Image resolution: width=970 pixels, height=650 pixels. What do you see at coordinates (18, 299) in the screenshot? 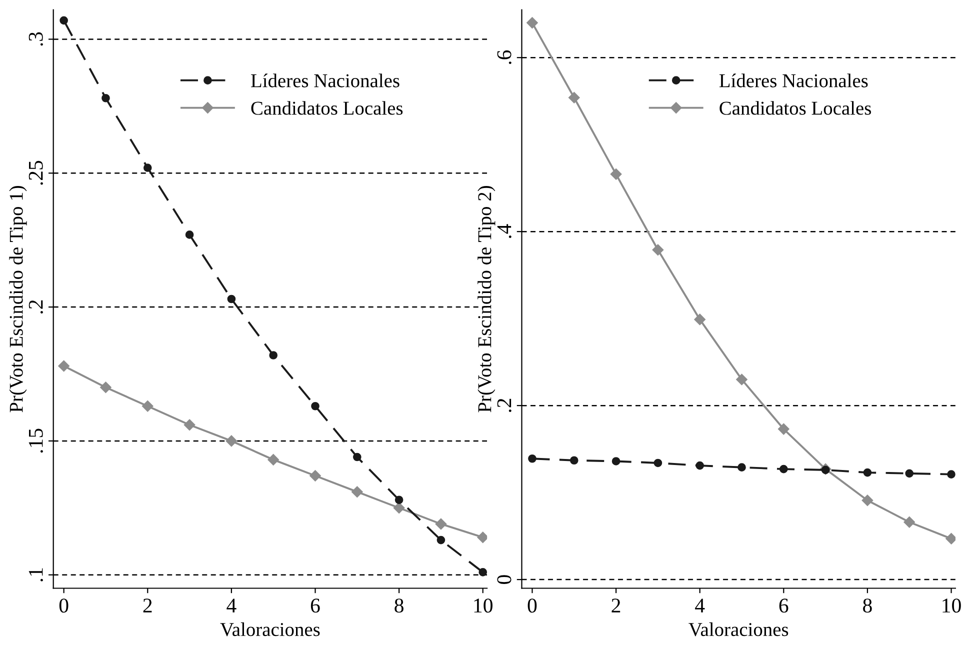
I see `y-axis-title: Pr(Voto Escindido de Tipo 1)` at bounding box center [18, 299].